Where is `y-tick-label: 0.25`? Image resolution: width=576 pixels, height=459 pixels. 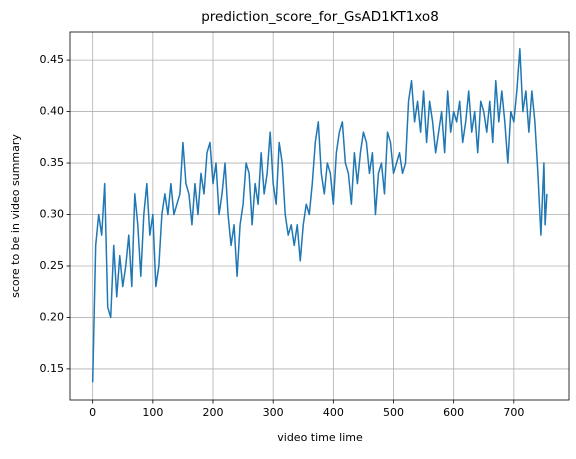 y-tick-label: 0.25 is located at coordinates (52, 265).